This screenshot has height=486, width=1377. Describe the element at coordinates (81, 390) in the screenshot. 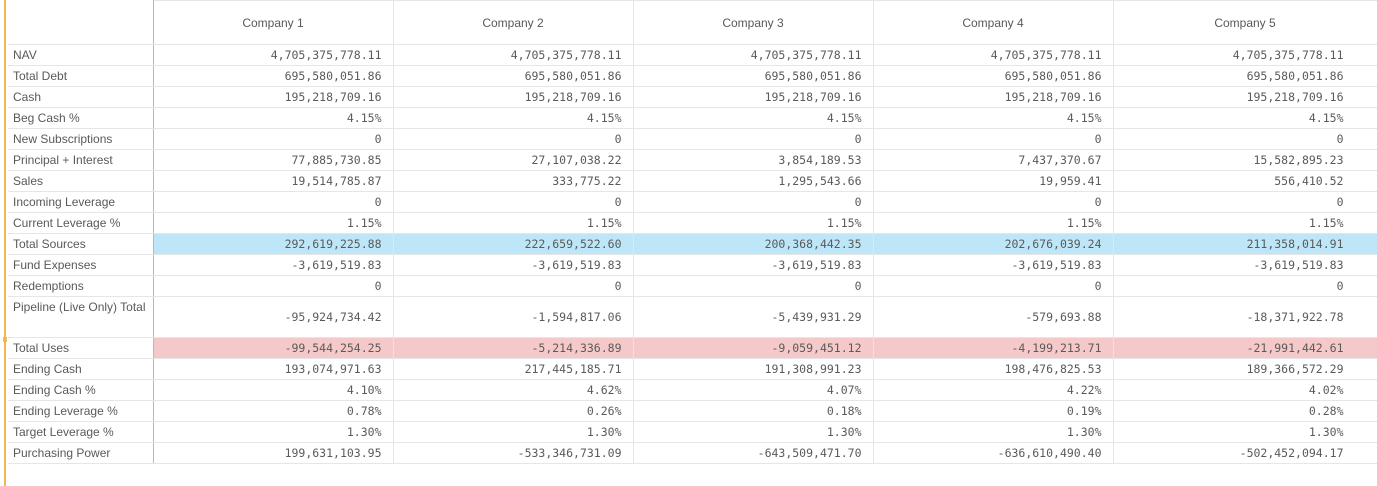

I see `row-label: Ending Cash %` at that location.